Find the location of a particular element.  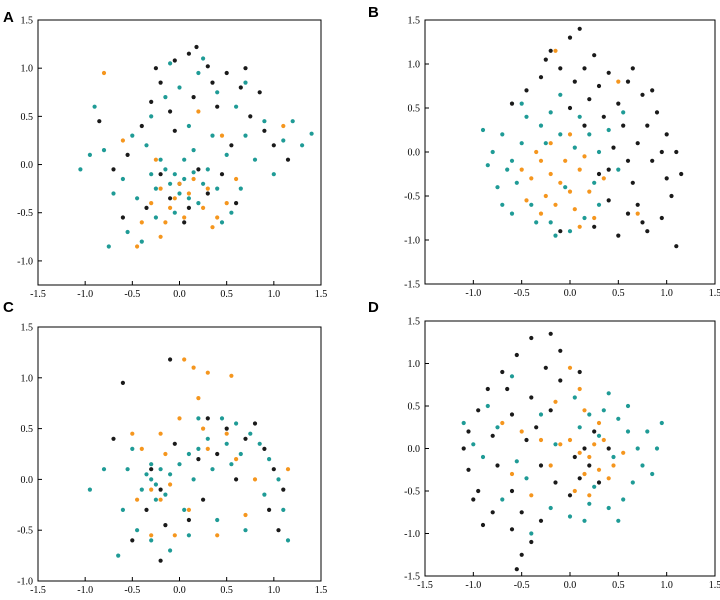

panel-b-y-tick-label: 0.0 is located at coordinates (414, 153).